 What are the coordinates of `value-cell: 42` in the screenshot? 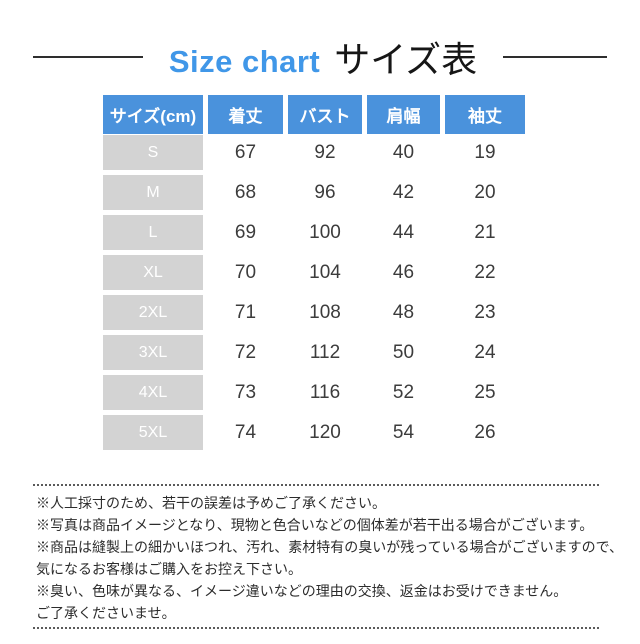 It's located at (403, 192).